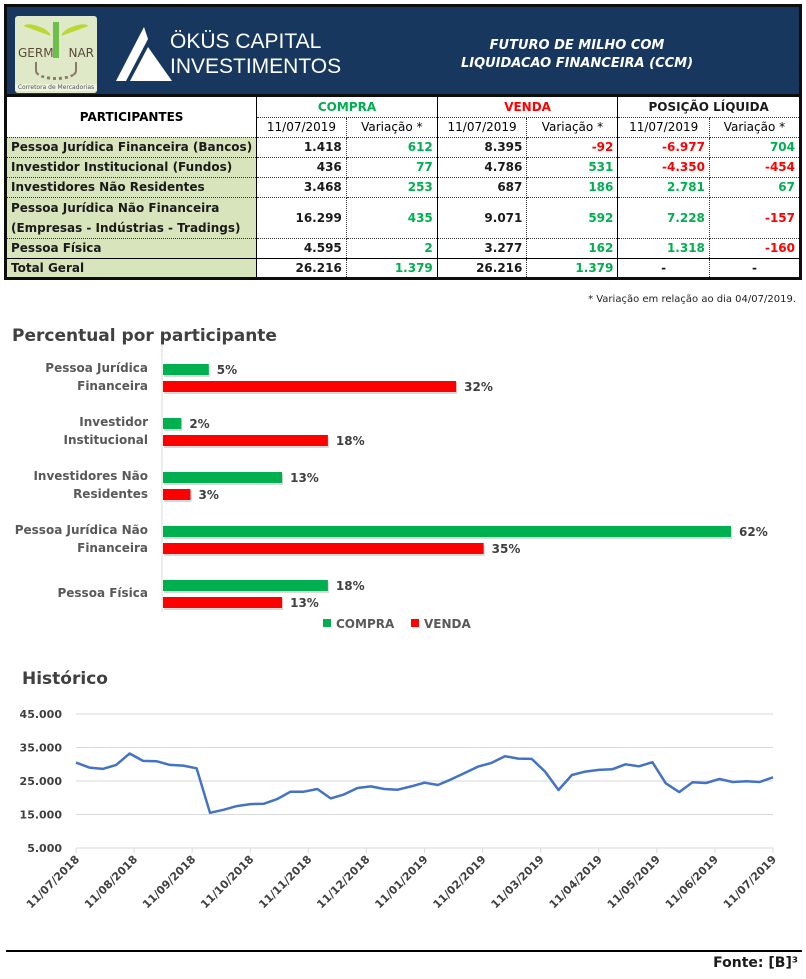 The width and height of the screenshot is (806, 979). Describe the element at coordinates (753, 532) in the screenshot. I see `bar-data-label: 62%` at that location.